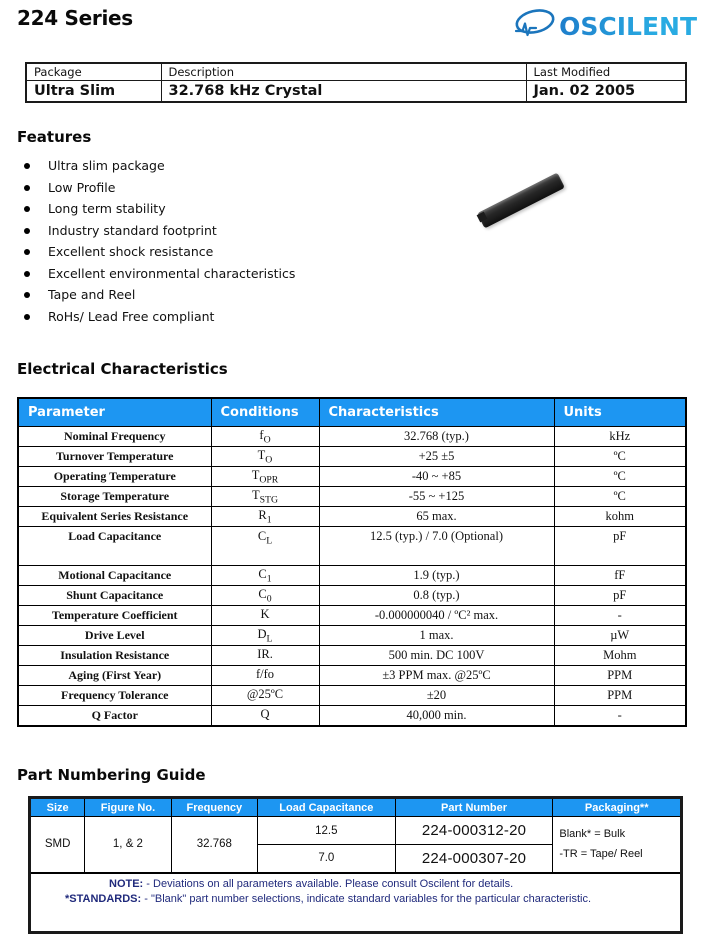 The height and width of the screenshot is (934, 709). What do you see at coordinates (343, 71) in the screenshot?
I see `info-col-description: Description` at bounding box center [343, 71].